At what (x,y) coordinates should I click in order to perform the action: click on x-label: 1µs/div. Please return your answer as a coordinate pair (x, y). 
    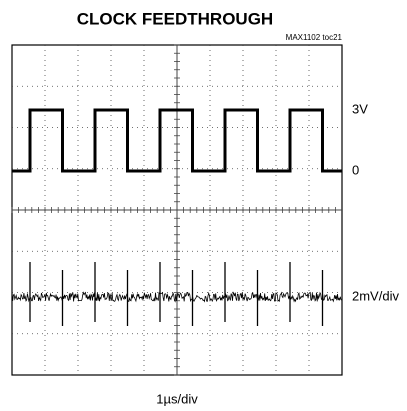
    Looking at the image, I should click on (177, 398).